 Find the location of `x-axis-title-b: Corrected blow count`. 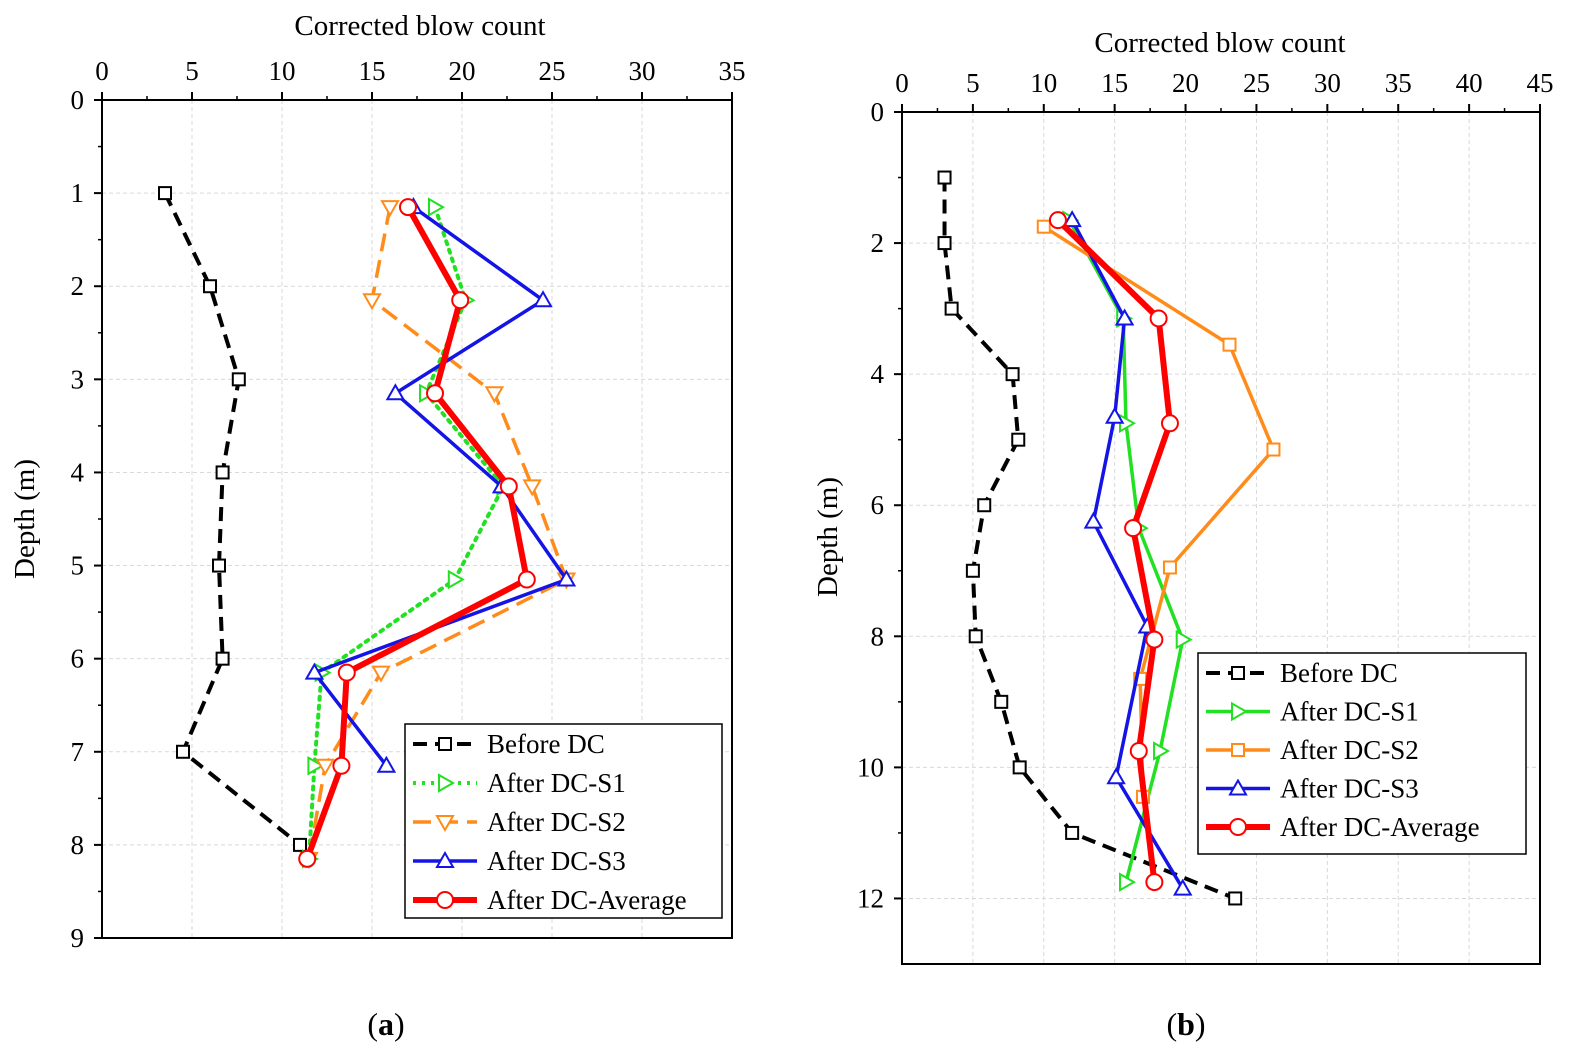

x-axis-title-b: Corrected blow count is located at coordinates (1219, 43).